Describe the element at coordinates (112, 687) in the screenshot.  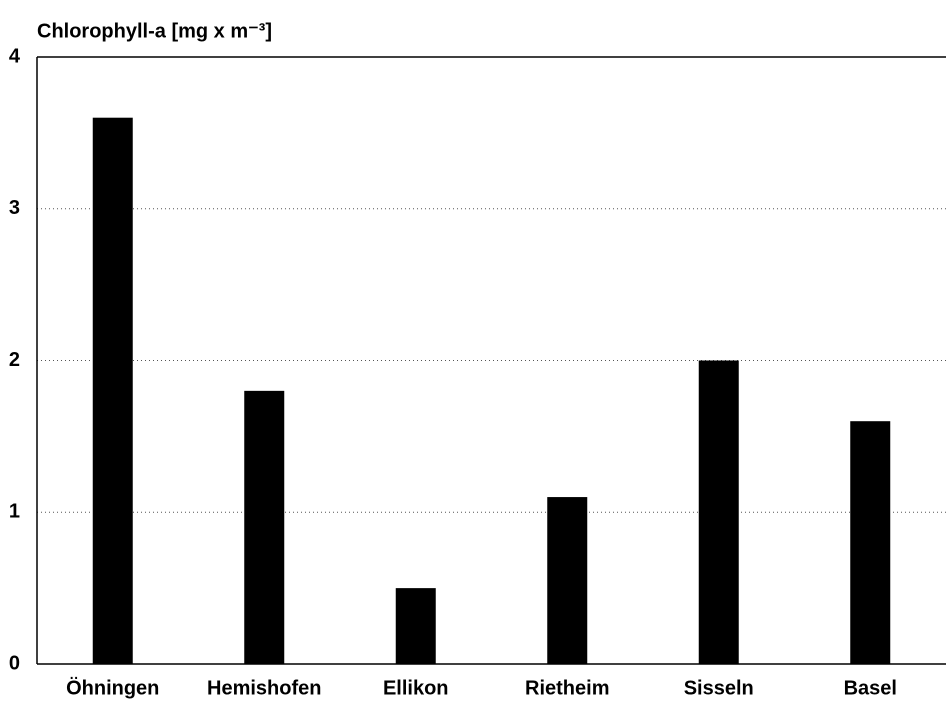
I see `x-tick-label: Öhningen` at that location.